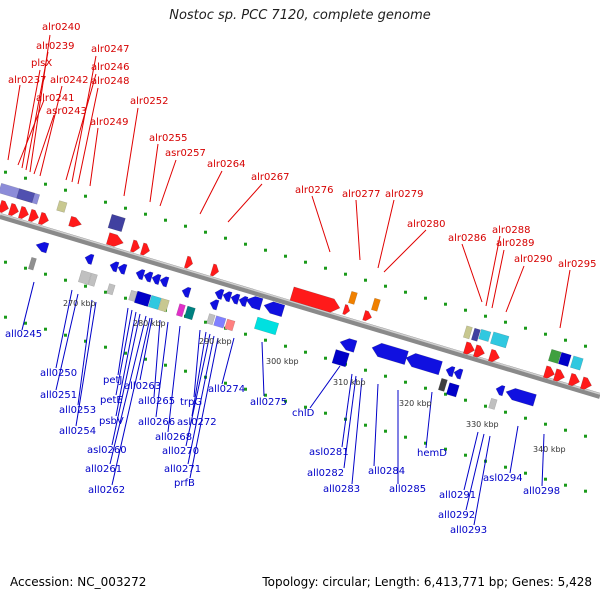 This screenshot has width=600, height=600. What do you see at coordinates (182, 469) in the screenshot?
I see `gene-label-reverse: all0271` at bounding box center [182, 469].